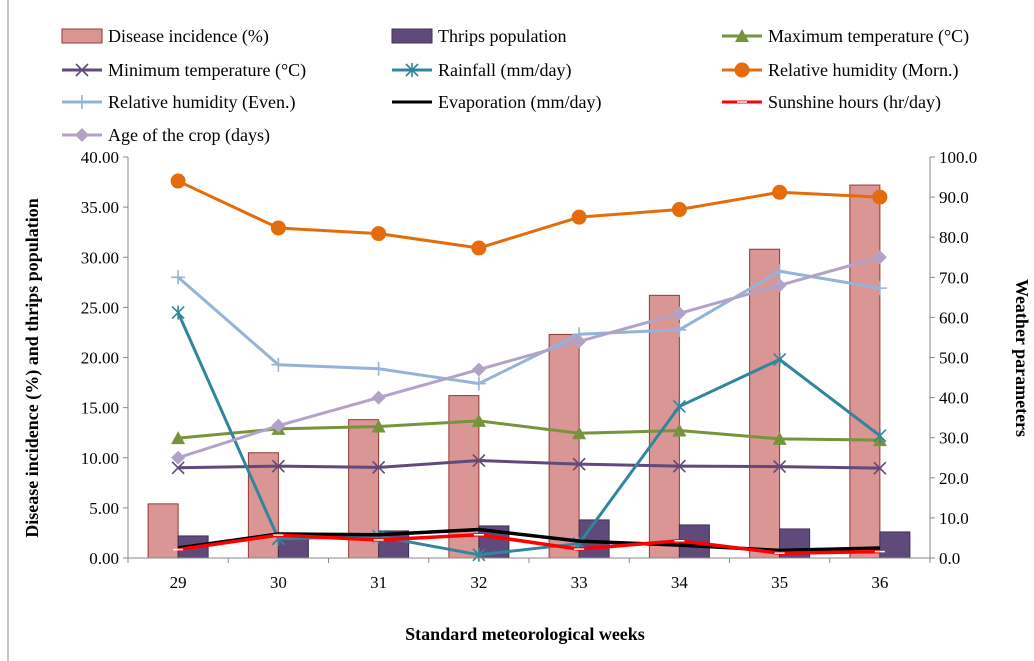 Image resolution: width=1034 pixels, height=661 pixels. I want to click on x-tick-label: 29, so click(178, 582).